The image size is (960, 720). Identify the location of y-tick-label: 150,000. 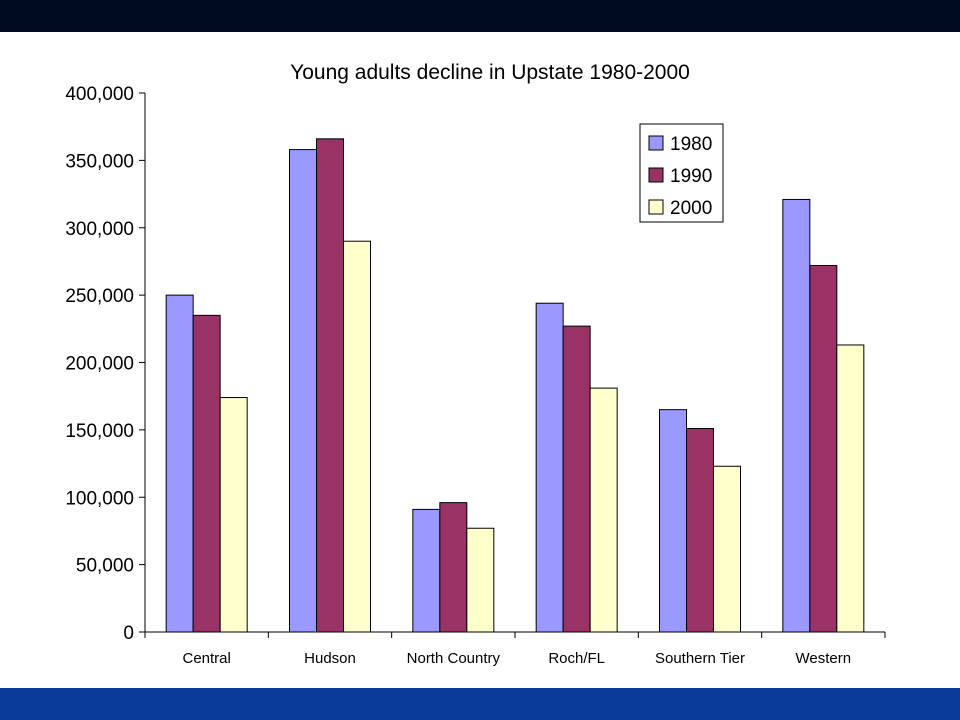
(99, 431).